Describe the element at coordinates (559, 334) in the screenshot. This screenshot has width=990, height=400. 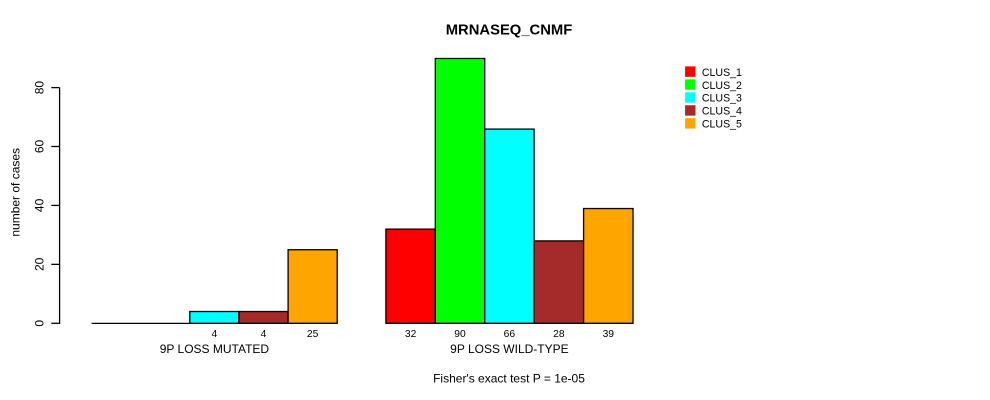
I see `svg-text: 28` at that location.